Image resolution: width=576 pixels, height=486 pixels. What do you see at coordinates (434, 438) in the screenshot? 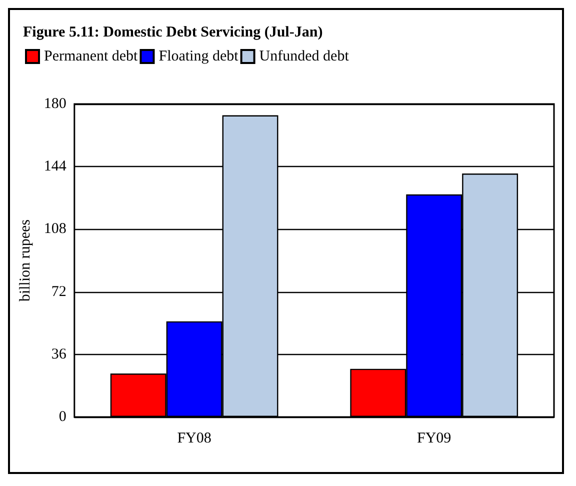
I see `x-tick-label: FY09` at bounding box center [434, 438].